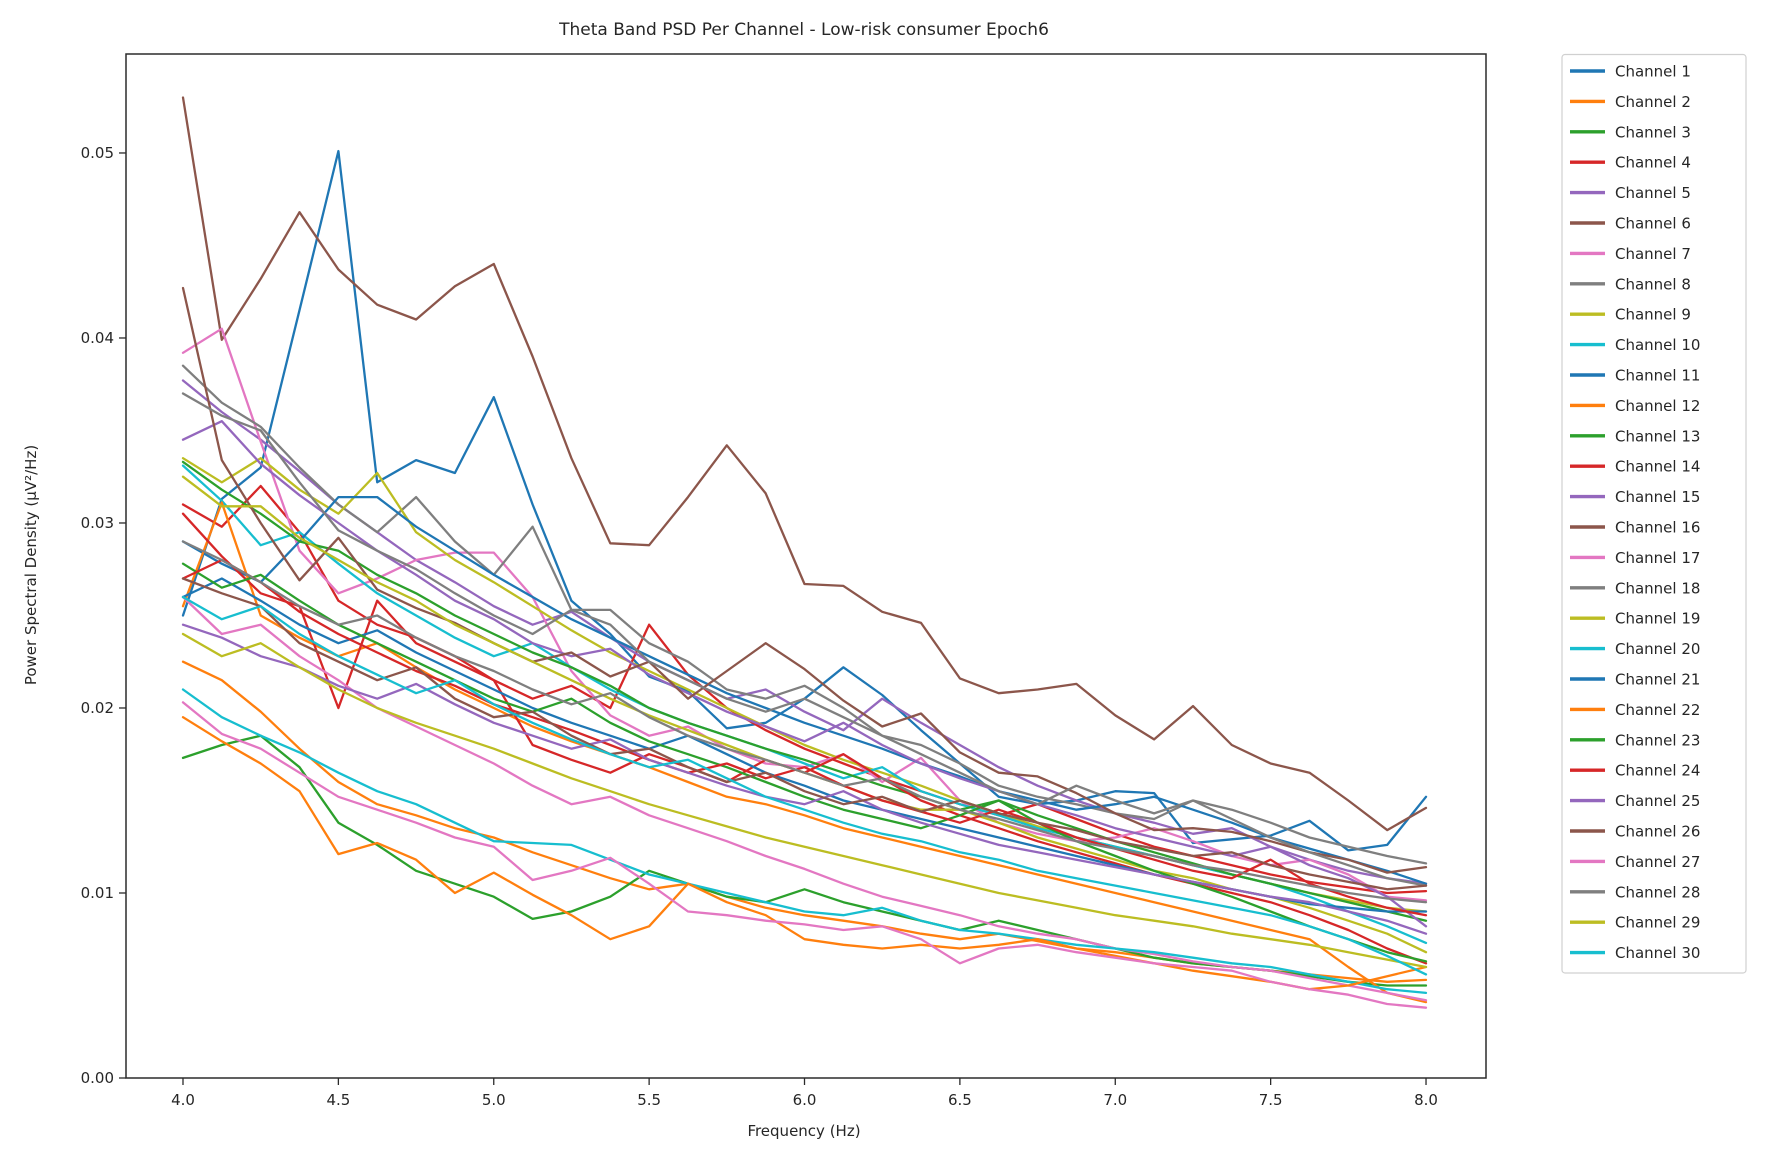 This screenshot has height=1171, width=1768. I want to click on legend-item-channel-5: Channel 5, so click(1630, 193).